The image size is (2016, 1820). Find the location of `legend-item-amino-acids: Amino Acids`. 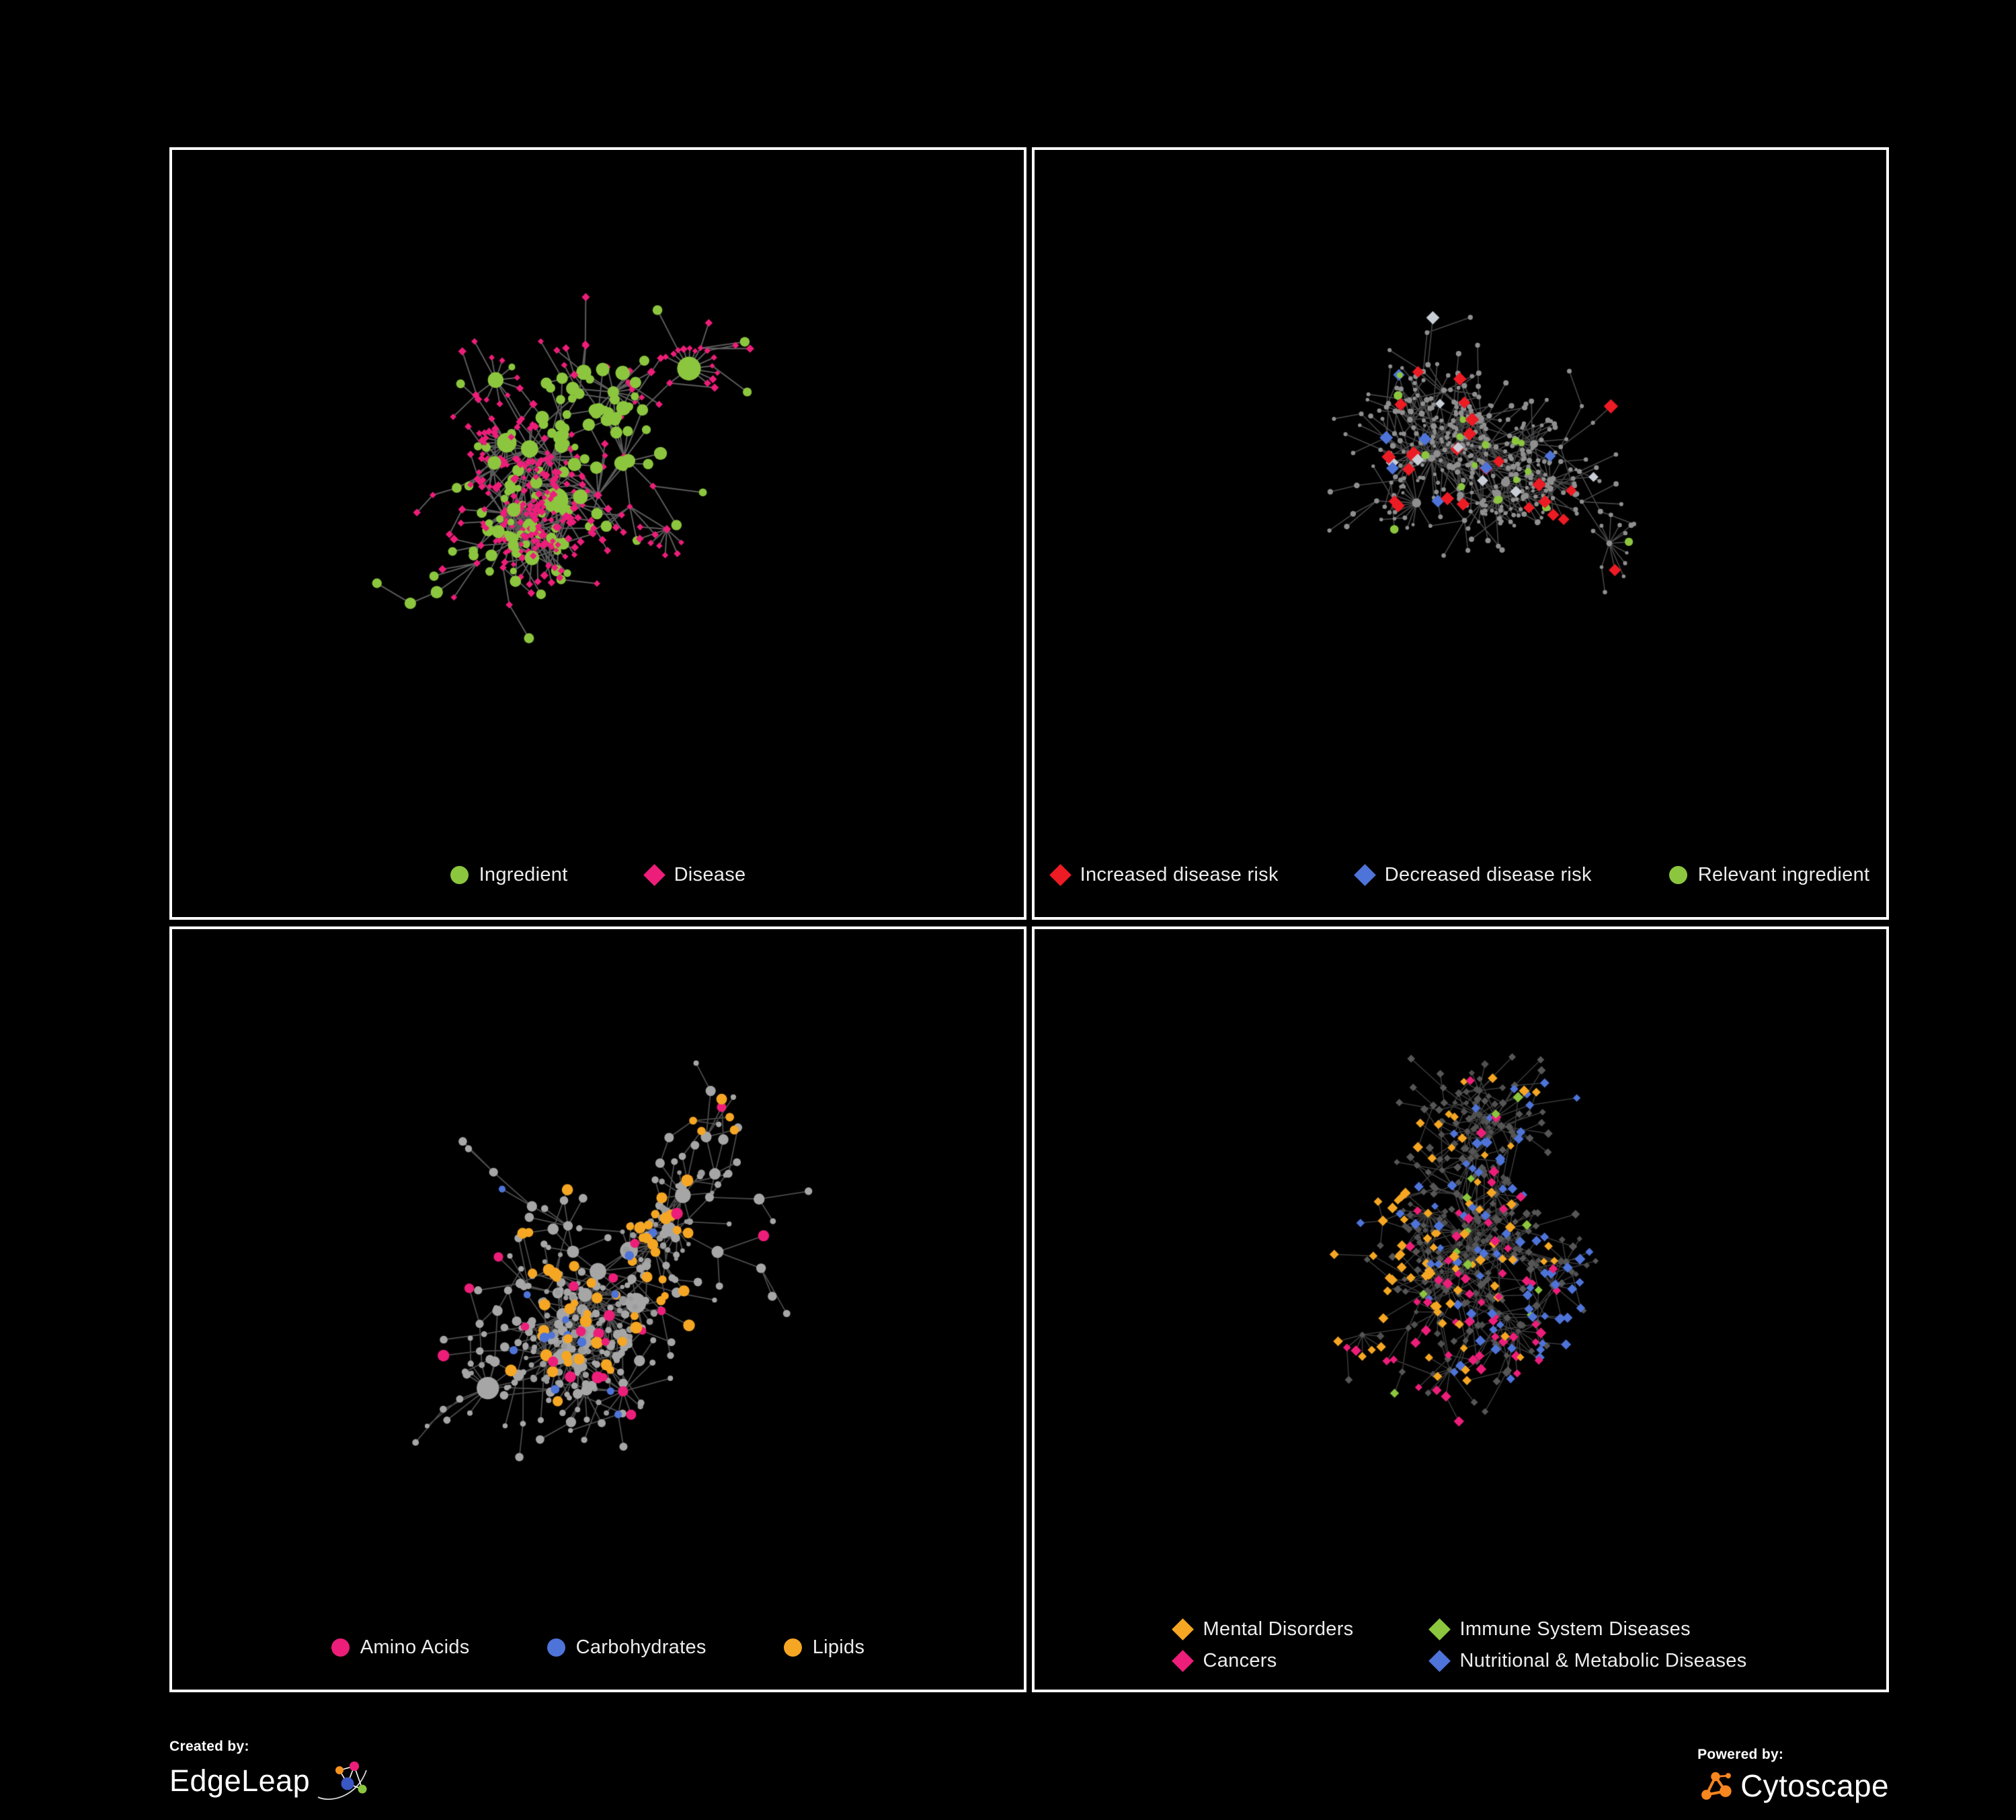

legend-item-amino-acids: Amino Acids is located at coordinates (400, 1647).